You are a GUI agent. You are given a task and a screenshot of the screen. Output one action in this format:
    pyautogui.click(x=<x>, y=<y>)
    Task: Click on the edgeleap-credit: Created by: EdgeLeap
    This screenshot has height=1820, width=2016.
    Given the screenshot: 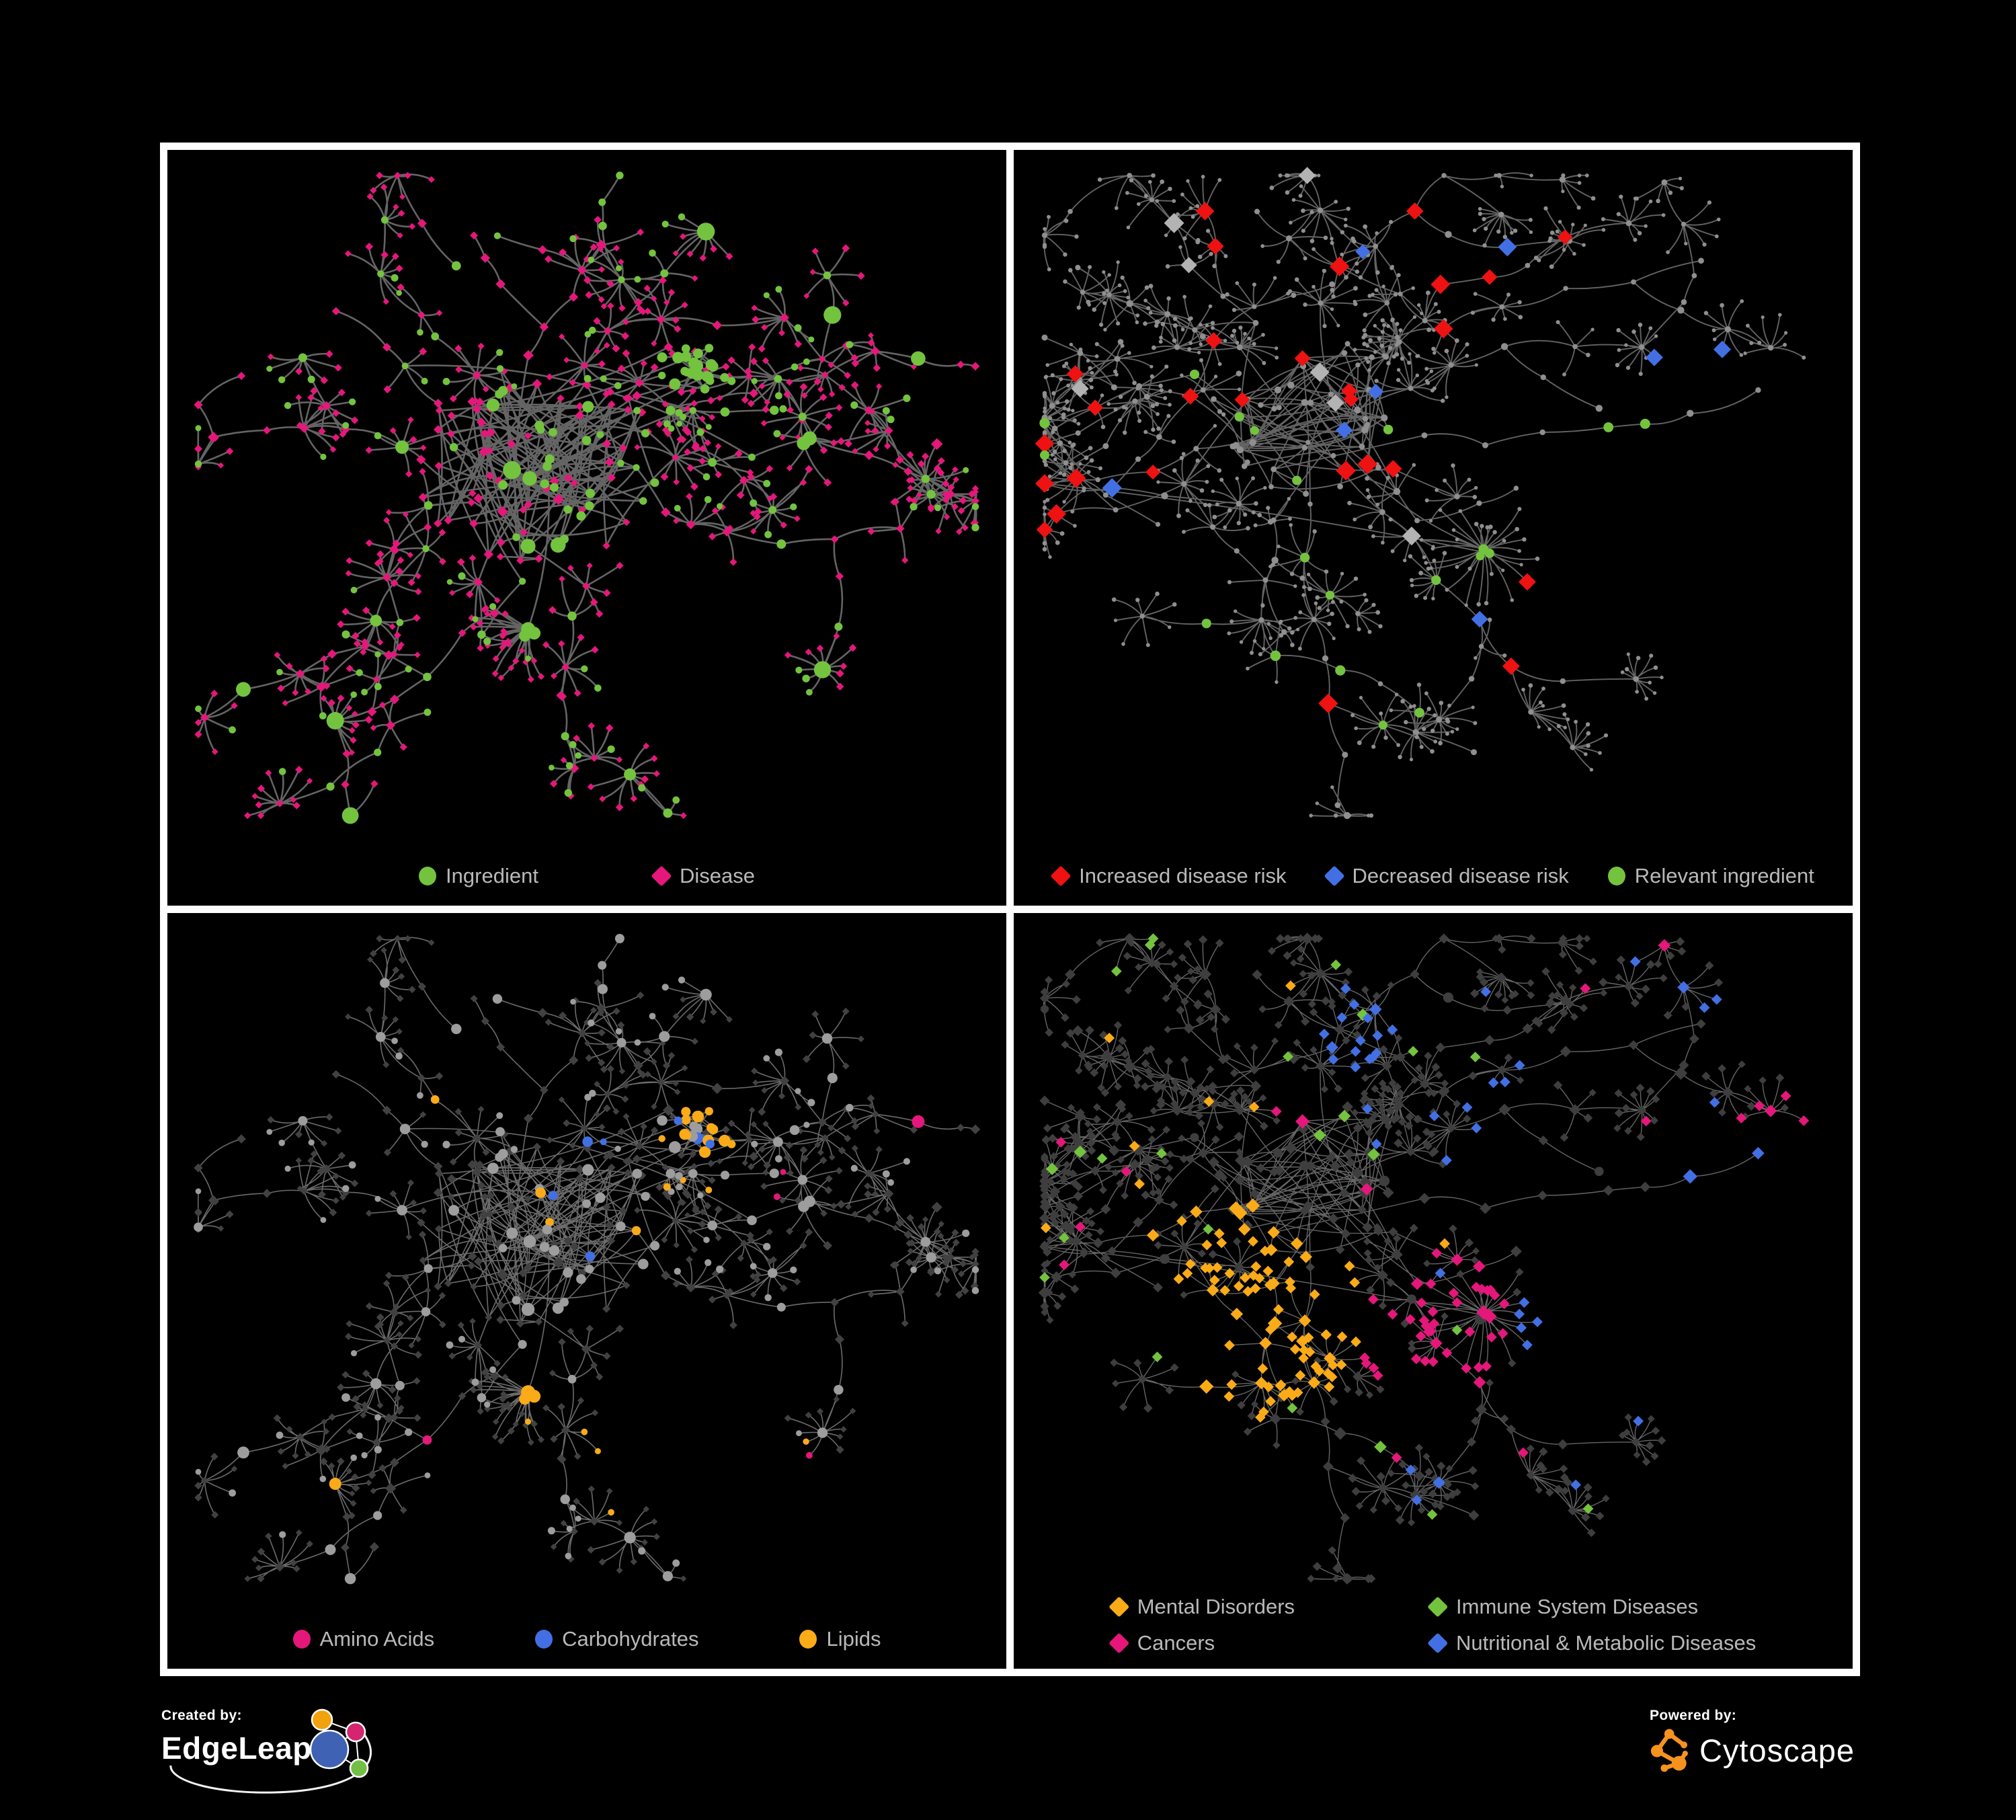 What is the action you would take?
    pyautogui.click(x=277, y=1752)
    